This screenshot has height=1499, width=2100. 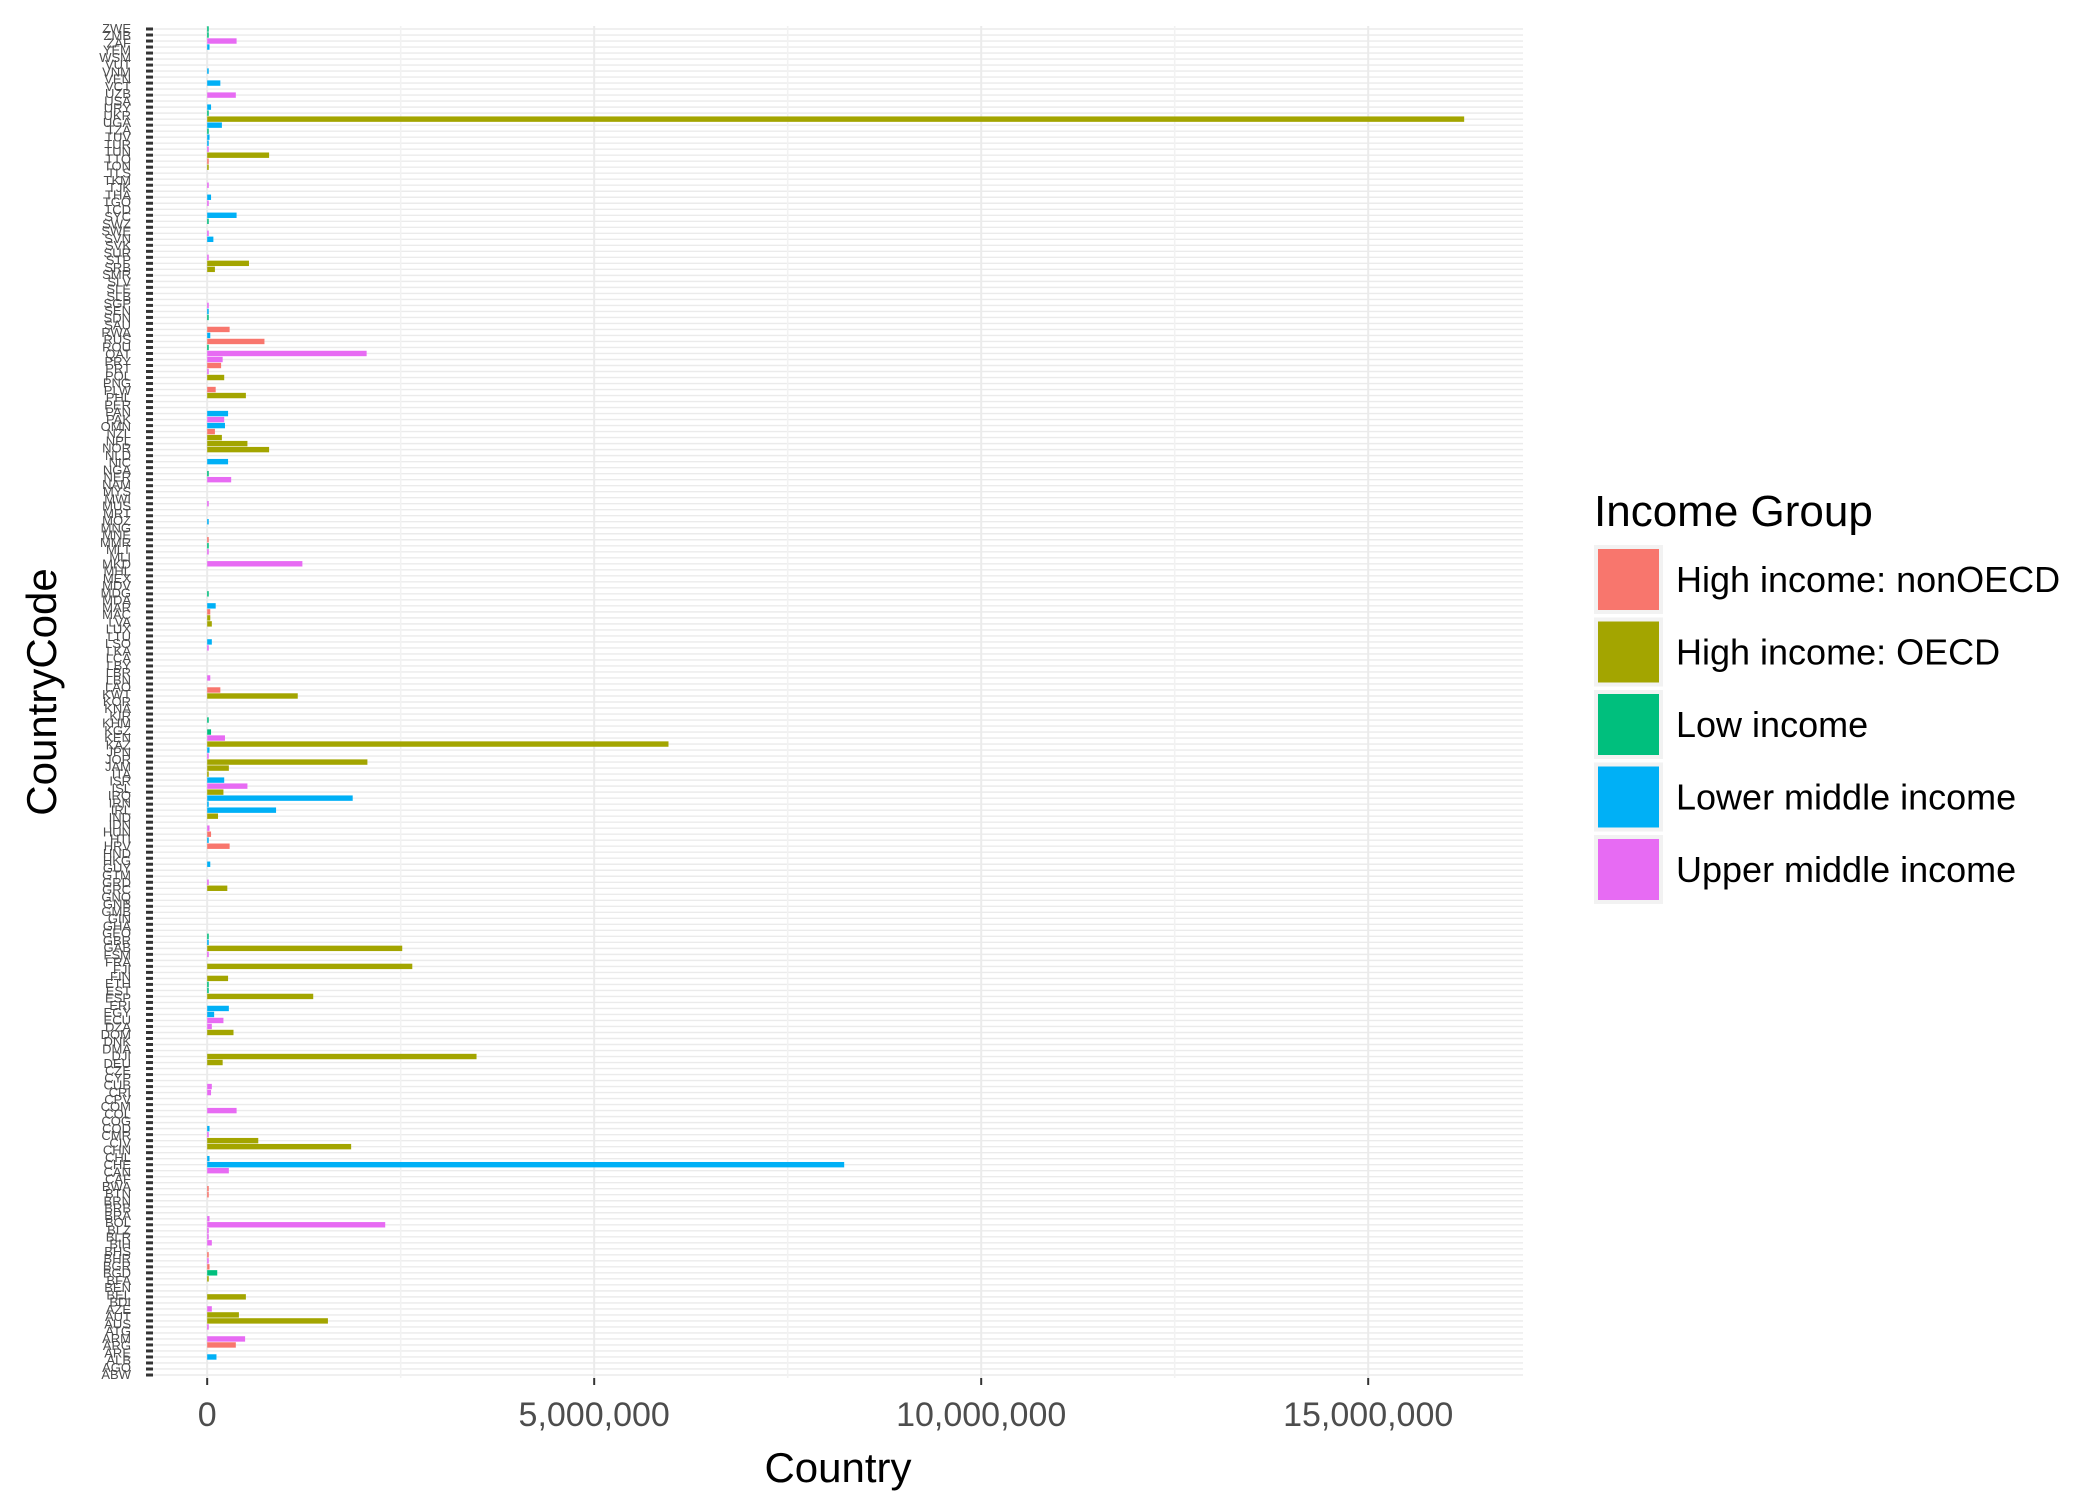 What do you see at coordinates (118, 1041) in the screenshot?
I see `y-tick-label: DNK` at bounding box center [118, 1041].